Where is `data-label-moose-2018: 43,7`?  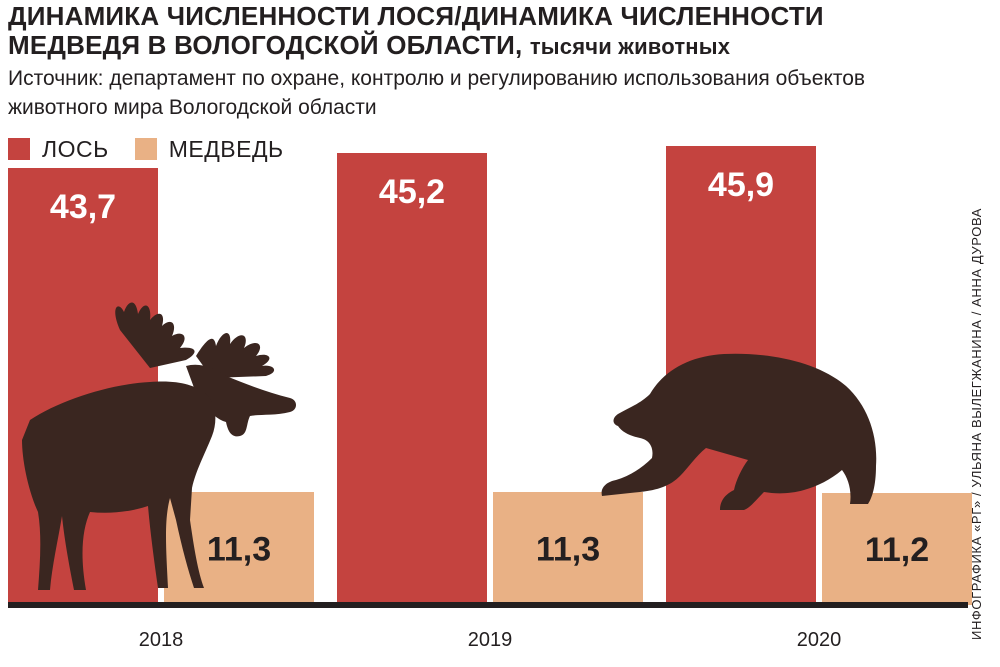 data-label-moose-2018: 43,7 is located at coordinates (83, 207).